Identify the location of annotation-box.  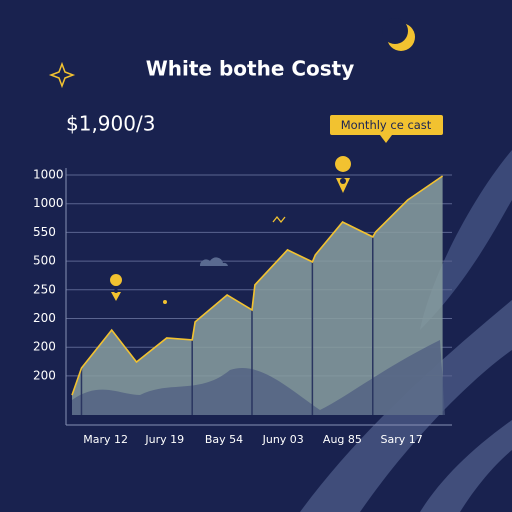
(386, 125).